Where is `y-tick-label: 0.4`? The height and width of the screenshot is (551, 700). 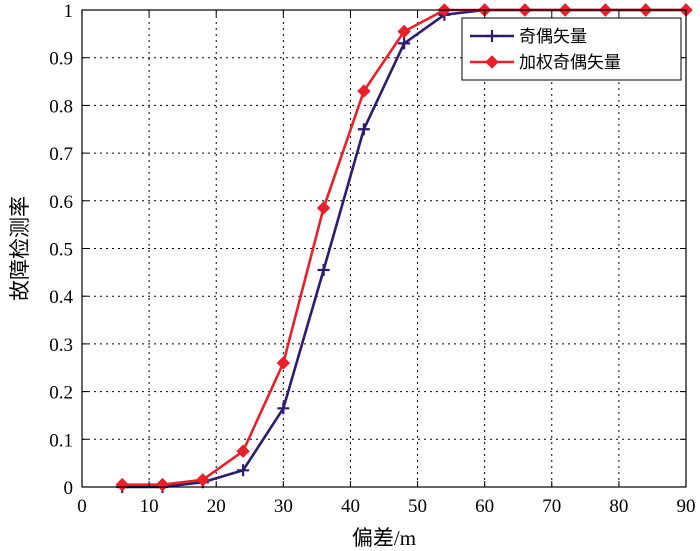 y-tick-label: 0.4 is located at coordinates (61, 297).